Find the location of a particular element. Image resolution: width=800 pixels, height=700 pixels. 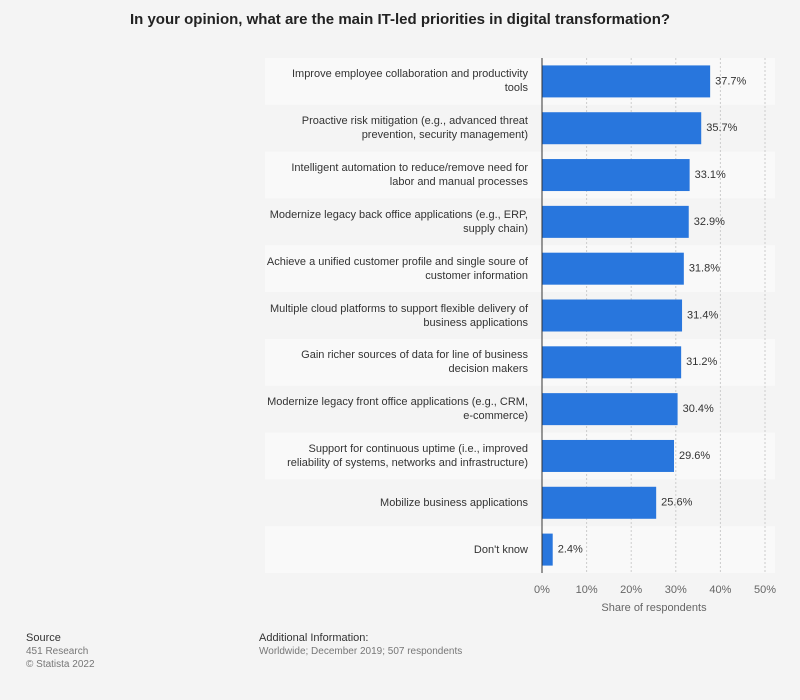

value-label: 35.7% is located at coordinates (721, 128).